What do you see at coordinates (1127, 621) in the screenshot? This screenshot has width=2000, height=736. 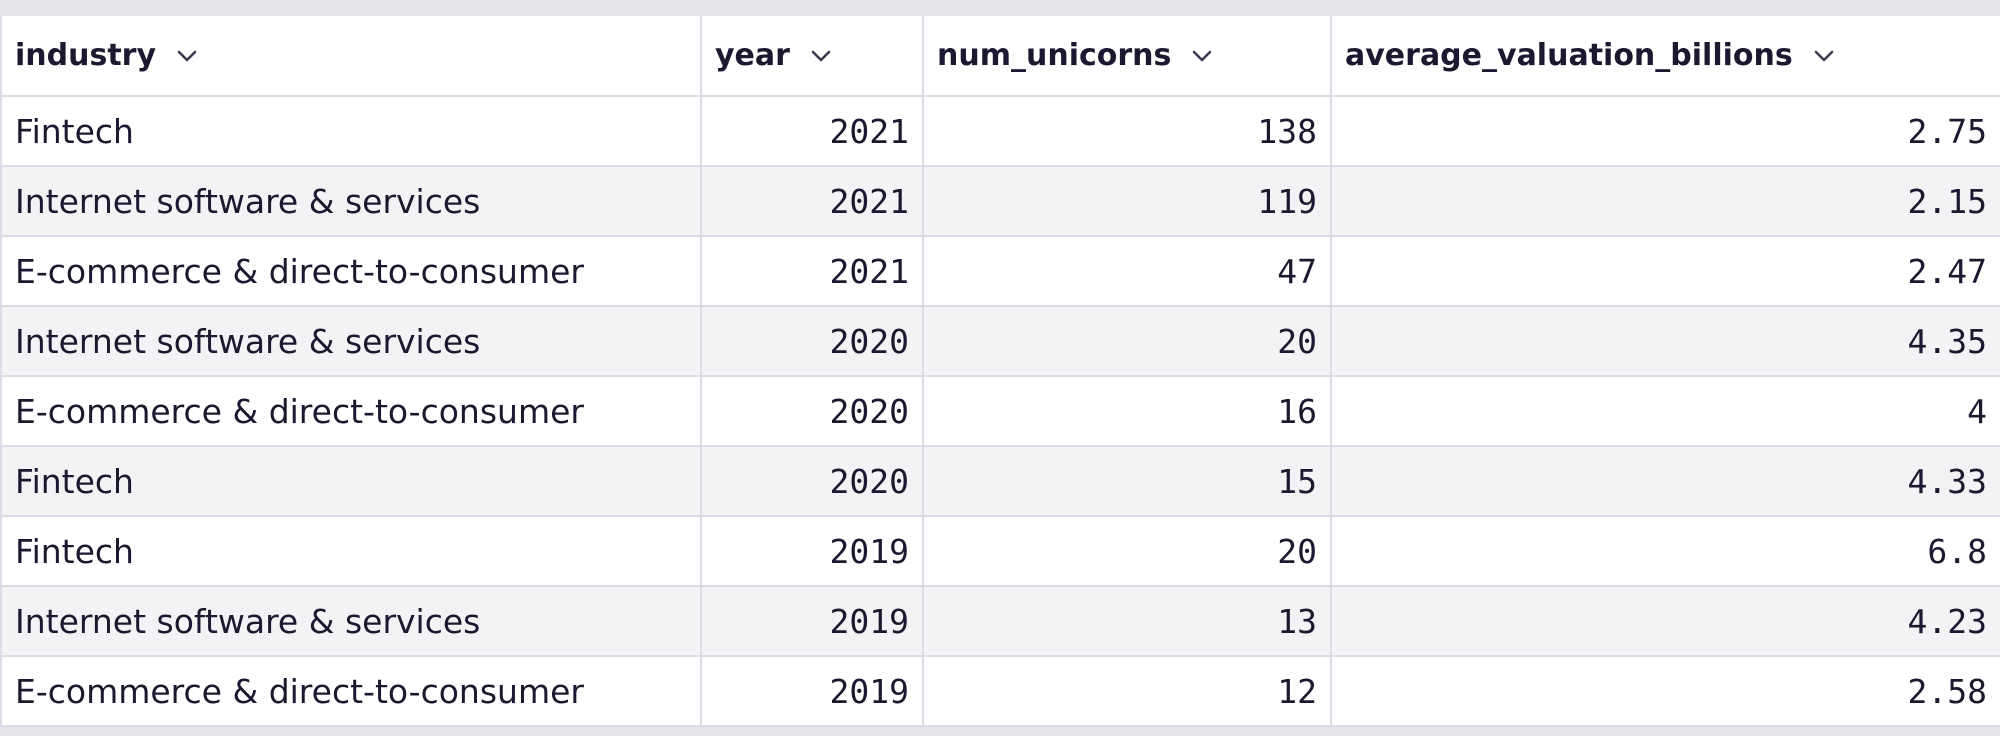 I see `cell-num-unicorns: 13` at bounding box center [1127, 621].